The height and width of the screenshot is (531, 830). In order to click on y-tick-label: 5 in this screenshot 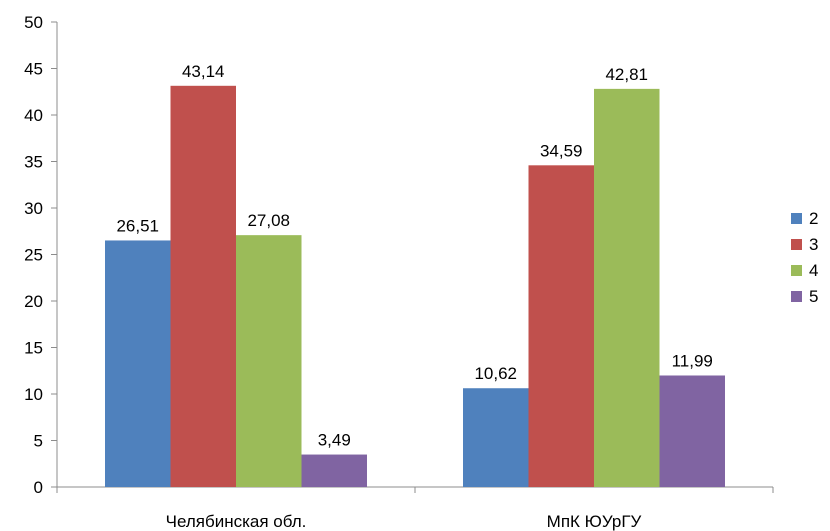, I will do `click(38, 441)`.